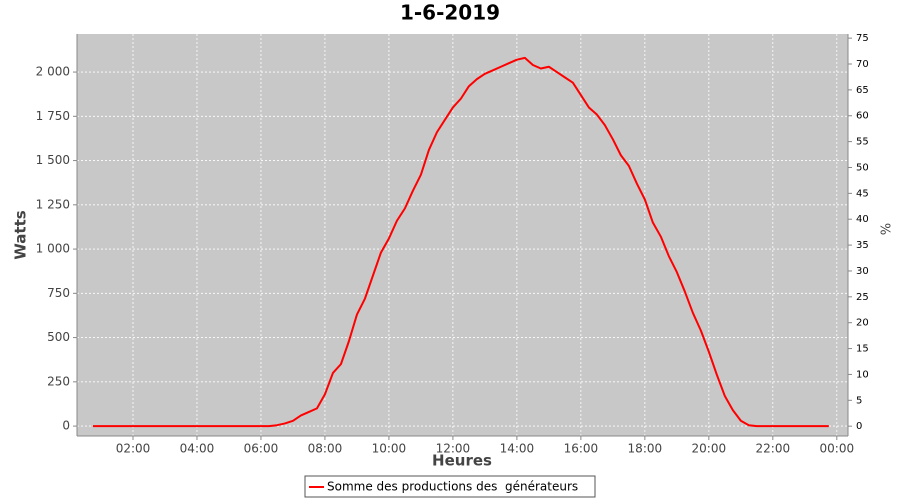  What do you see at coordinates (862, 38) in the screenshot?
I see `y2-tick-label: 75` at bounding box center [862, 38].